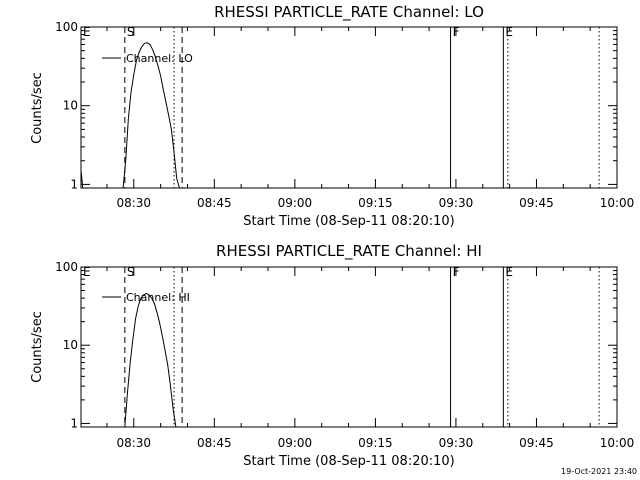  Describe the element at coordinates (349, 251) in the screenshot. I see `chart-title-hi: RHESSI PARTICLE_RATE Channel: HI` at that location.